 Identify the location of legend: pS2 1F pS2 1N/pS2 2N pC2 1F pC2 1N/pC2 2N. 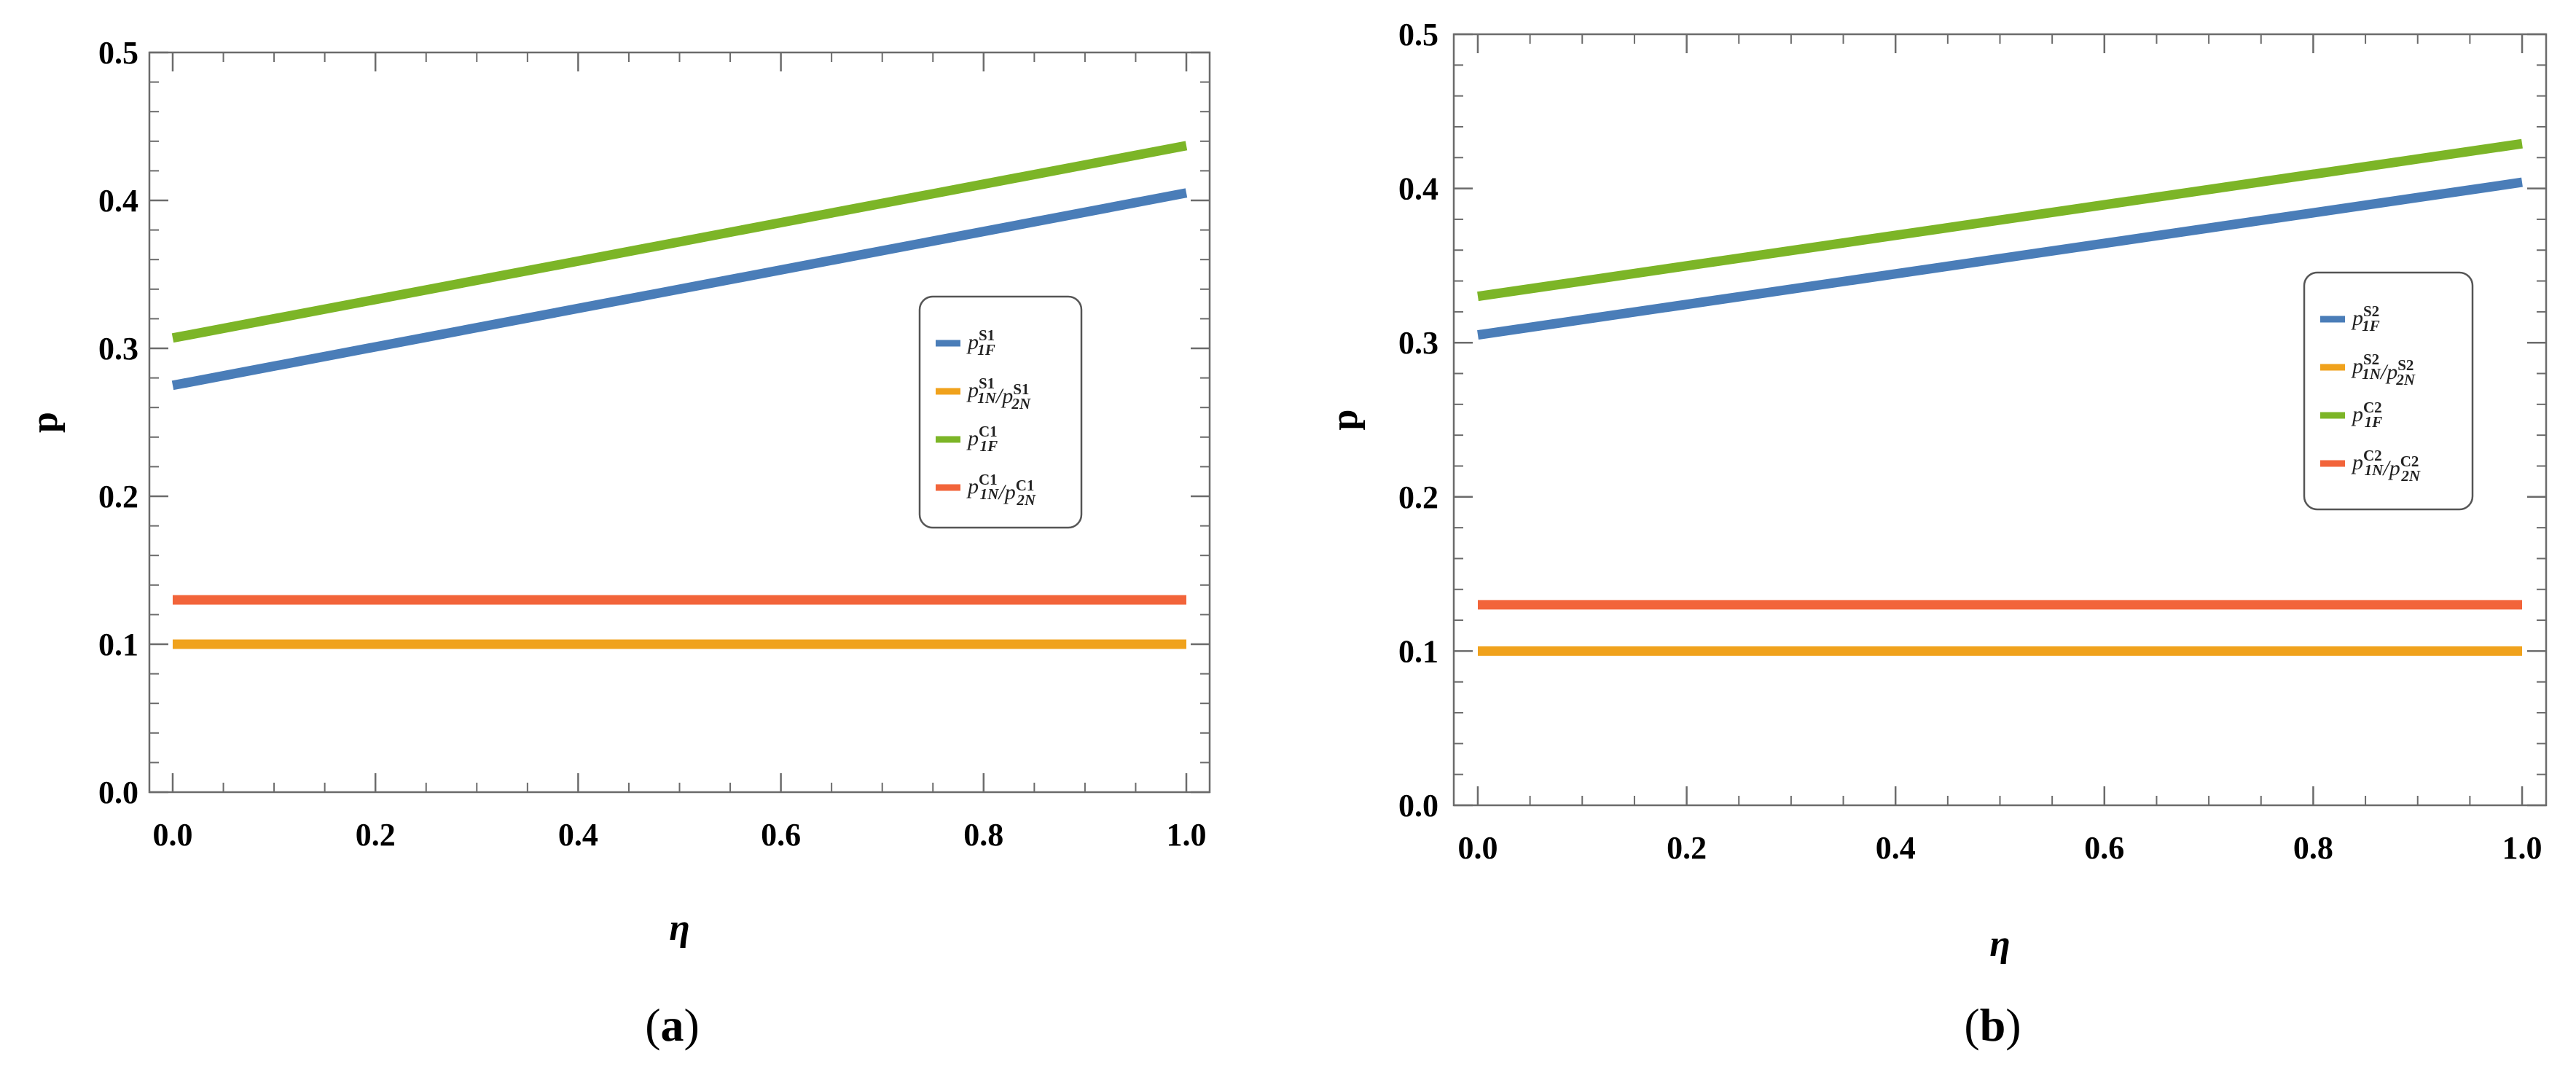
(2388, 391).